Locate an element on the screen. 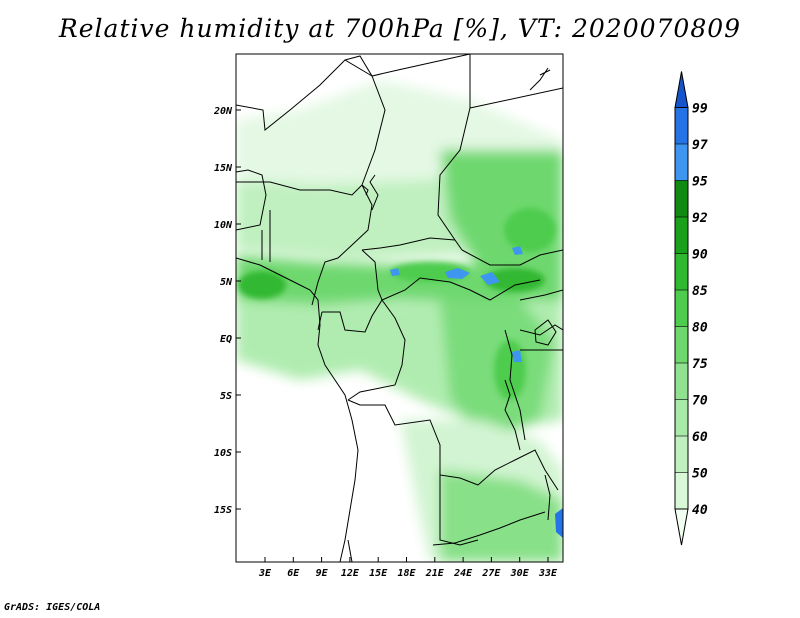 This screenshot has height=618, width=800. colorbar-label: 40 is located at coordinates (700, 510).